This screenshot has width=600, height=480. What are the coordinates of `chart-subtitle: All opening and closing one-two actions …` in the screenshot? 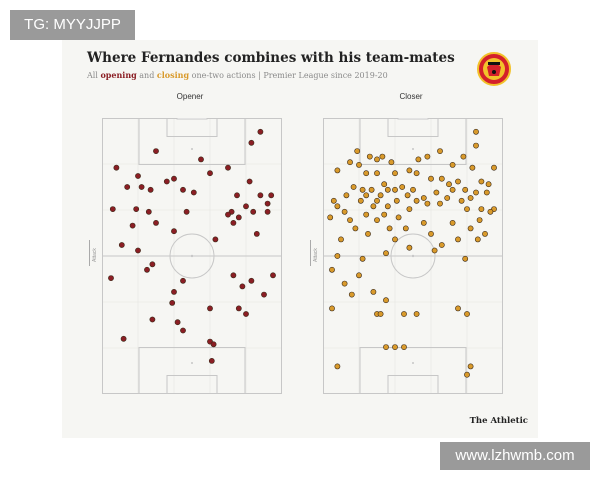 It's located at (237, 75).